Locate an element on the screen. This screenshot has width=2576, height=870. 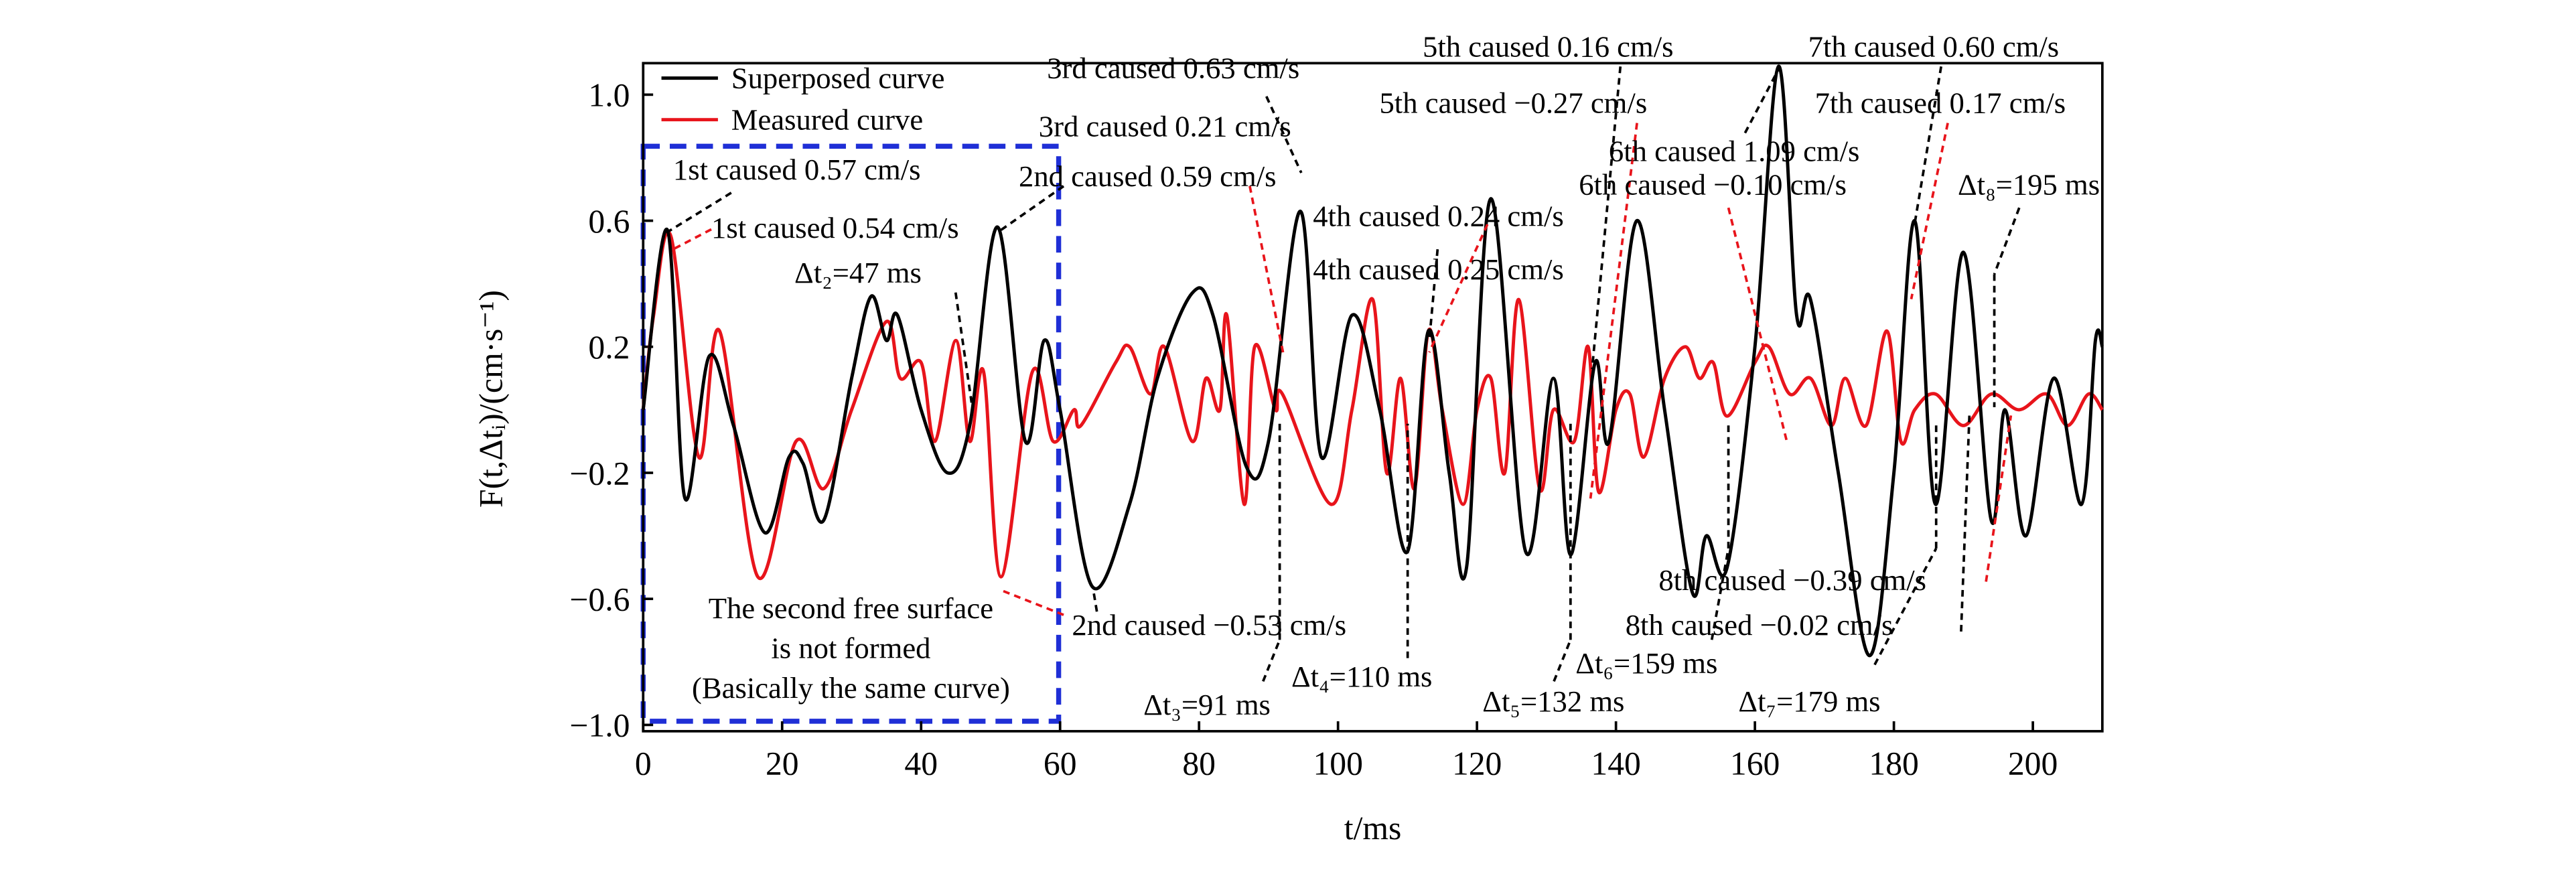
y-tick-label: −0.6 is located at coordinates (599, 599).